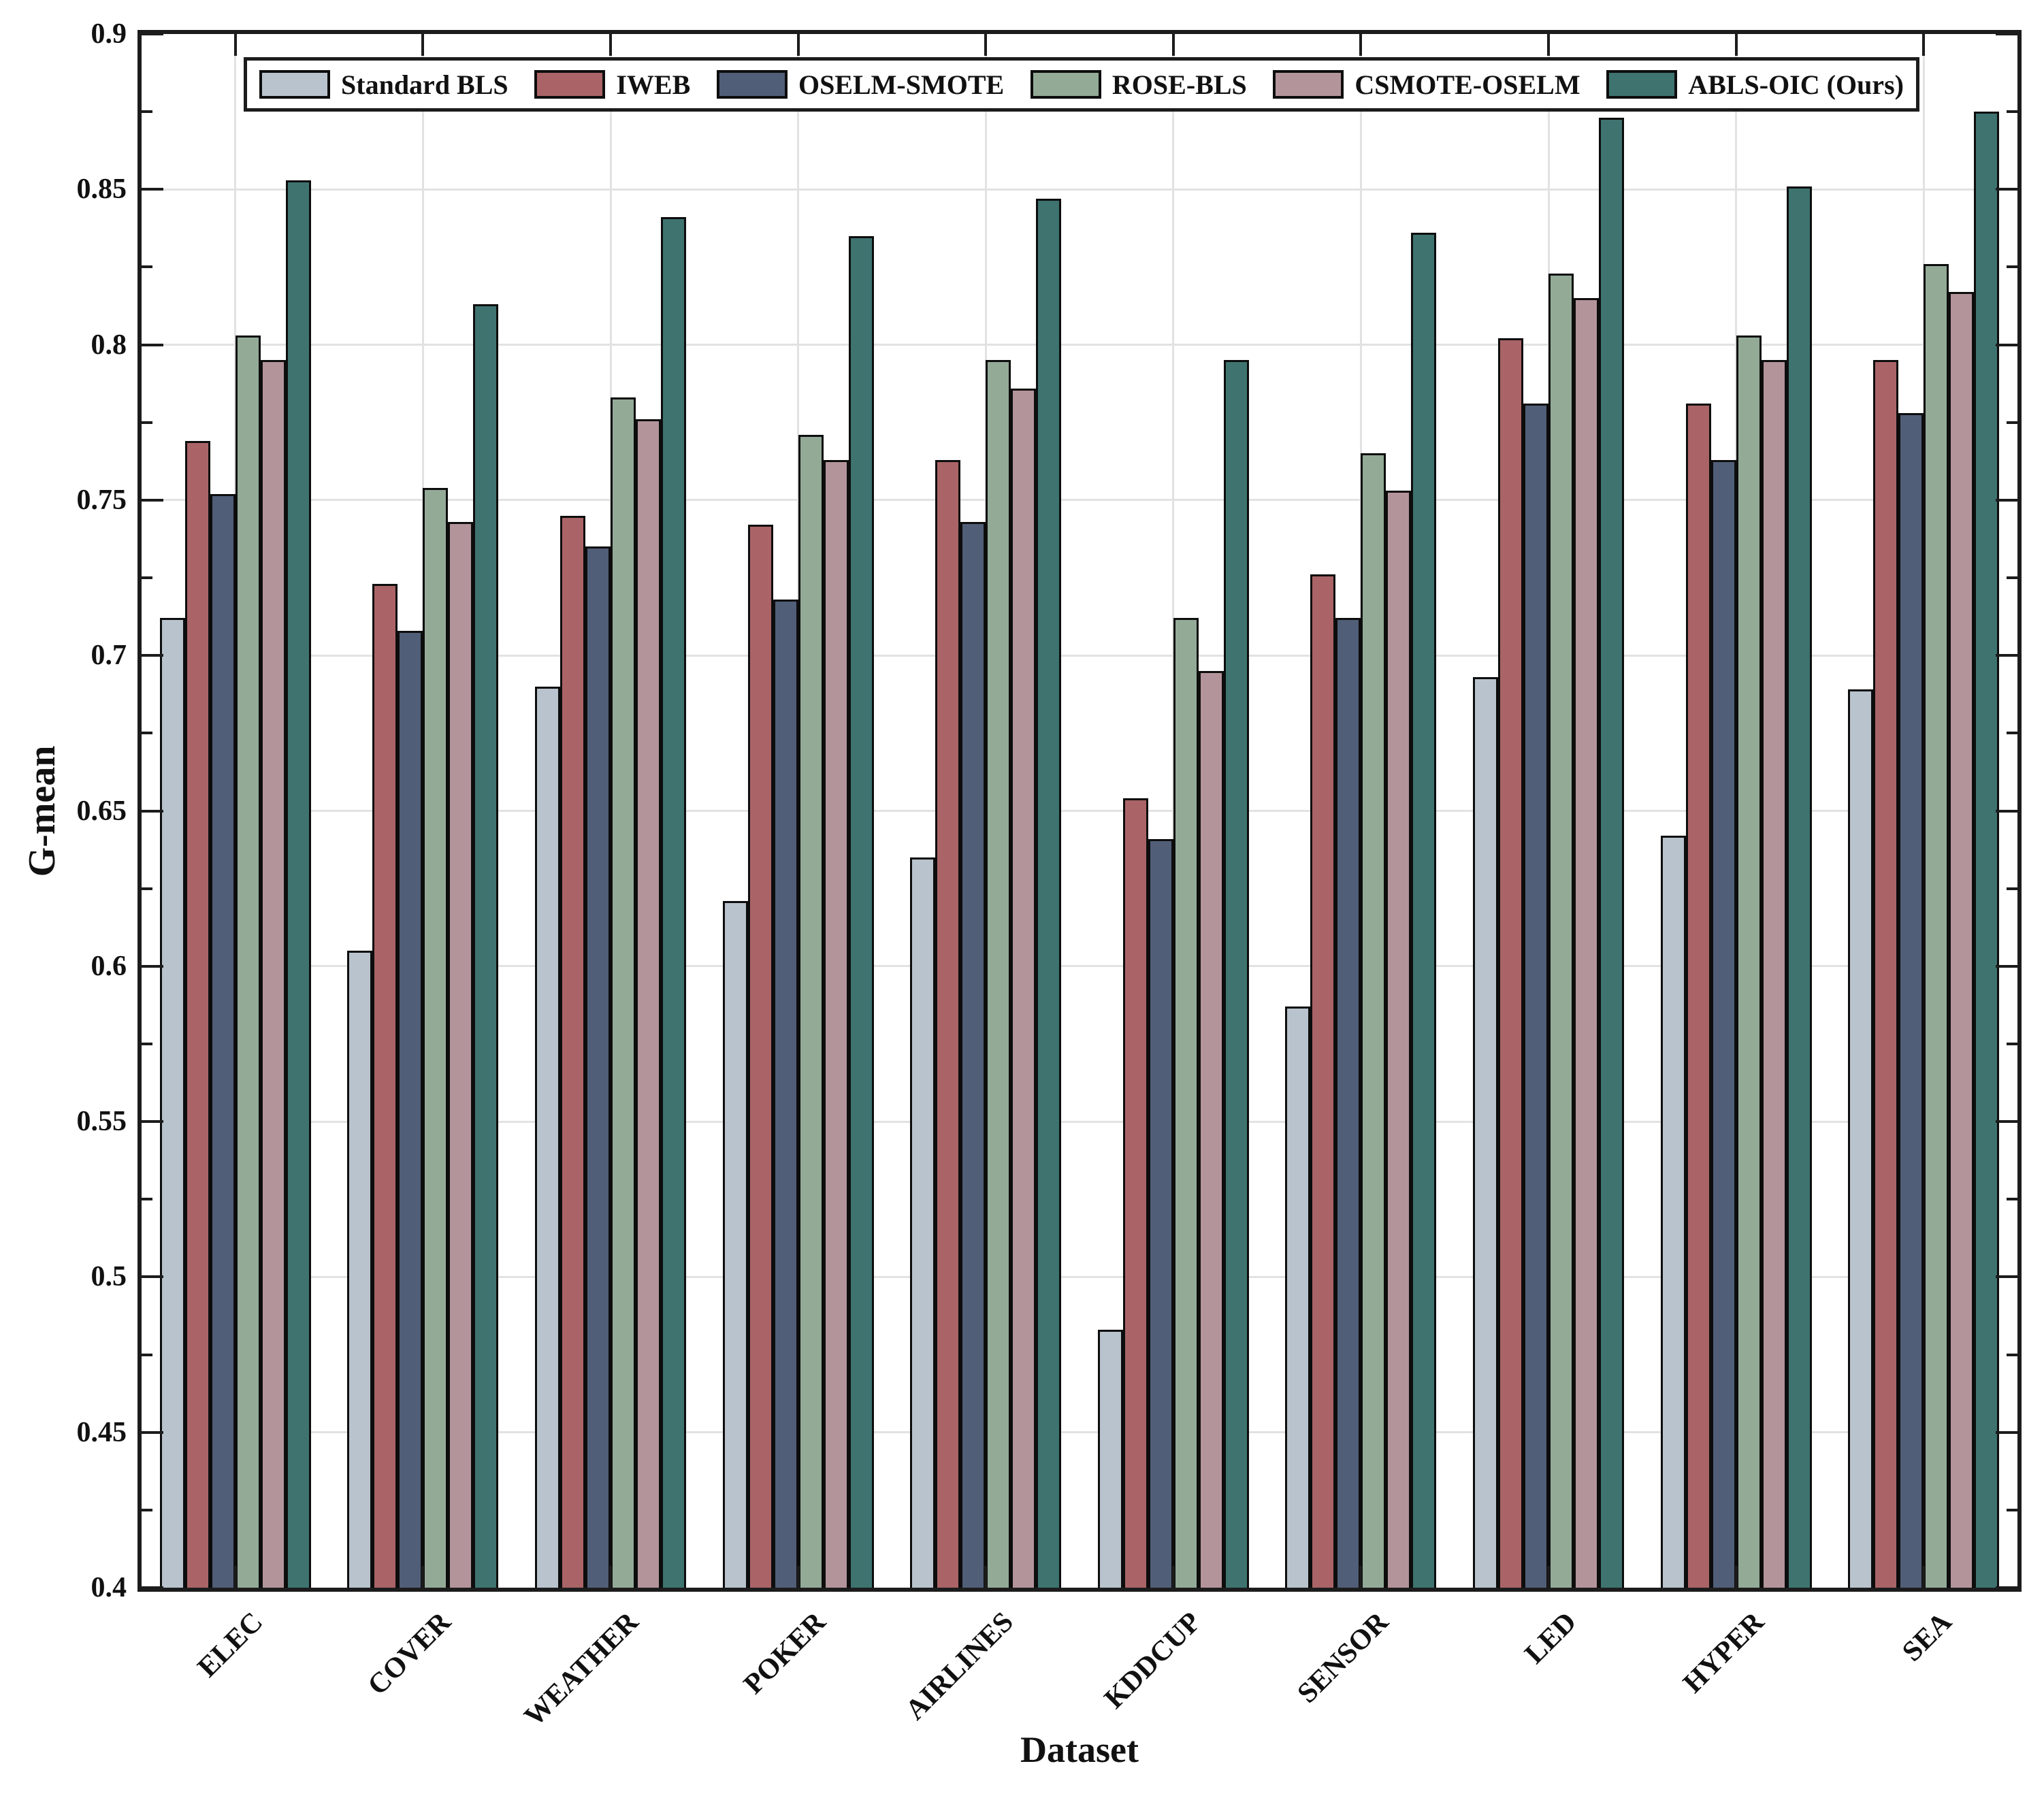  What do you see at coordinates (673, 903) in the screenshot?
I see `bar-WEATHER-ABLS-OIC-Ours-` at bounding box center [673, 903].